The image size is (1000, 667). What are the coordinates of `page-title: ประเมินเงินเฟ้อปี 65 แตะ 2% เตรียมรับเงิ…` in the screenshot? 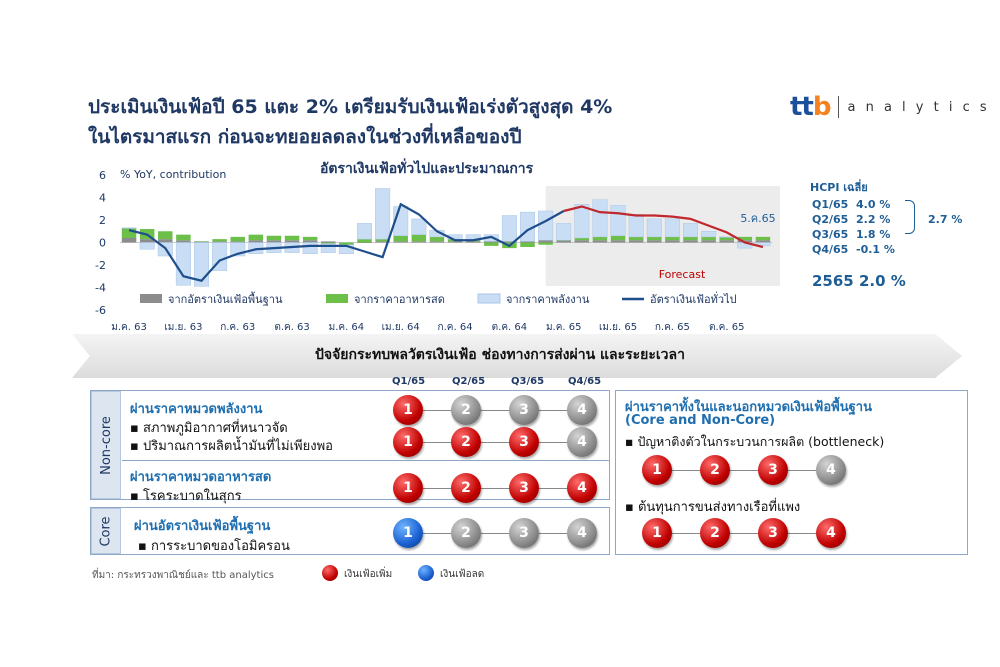 It's located at (350, 122).